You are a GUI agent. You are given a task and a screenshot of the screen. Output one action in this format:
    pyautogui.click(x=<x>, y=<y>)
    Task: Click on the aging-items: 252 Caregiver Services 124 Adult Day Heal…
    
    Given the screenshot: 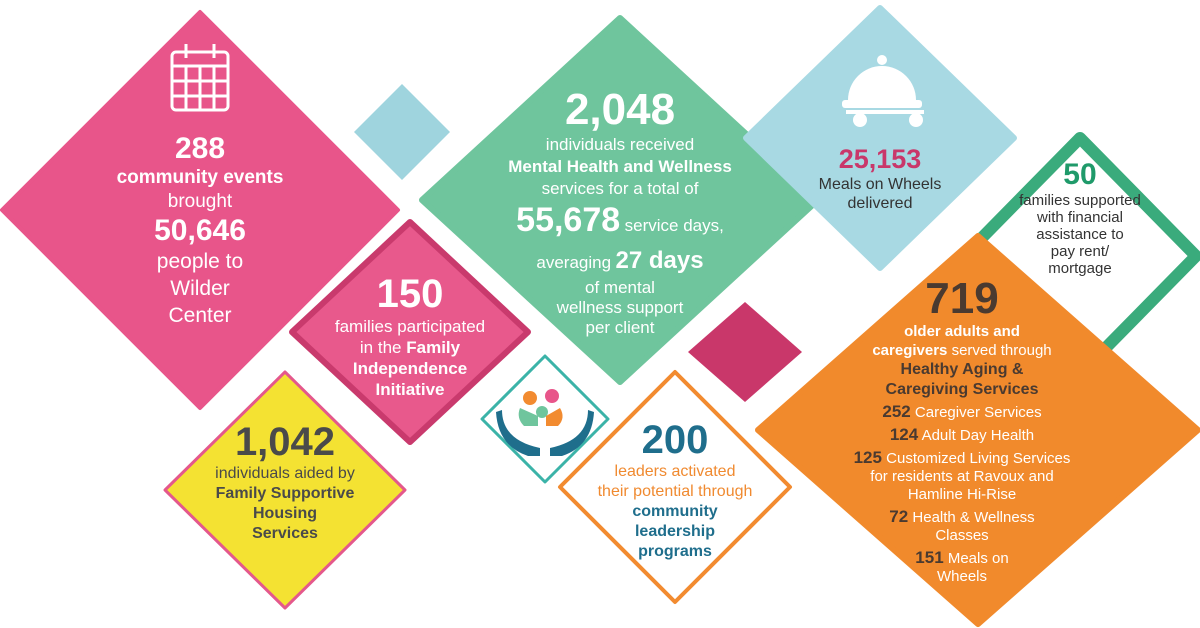 What is the action you would take?
    pyautogui.click(x=962, y=494)
    